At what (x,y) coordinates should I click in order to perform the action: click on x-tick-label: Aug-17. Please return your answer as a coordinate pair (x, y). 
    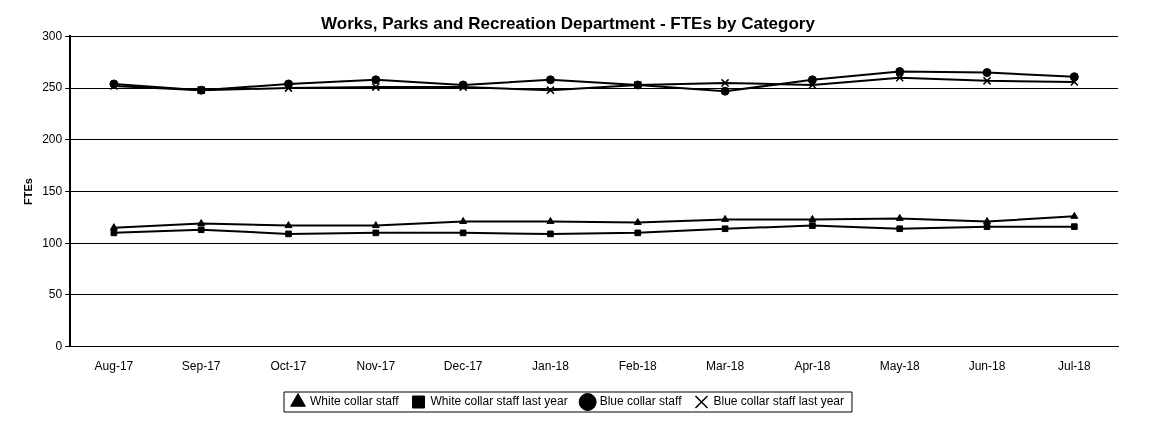
    Looking at the image, I should click on (114, 366).